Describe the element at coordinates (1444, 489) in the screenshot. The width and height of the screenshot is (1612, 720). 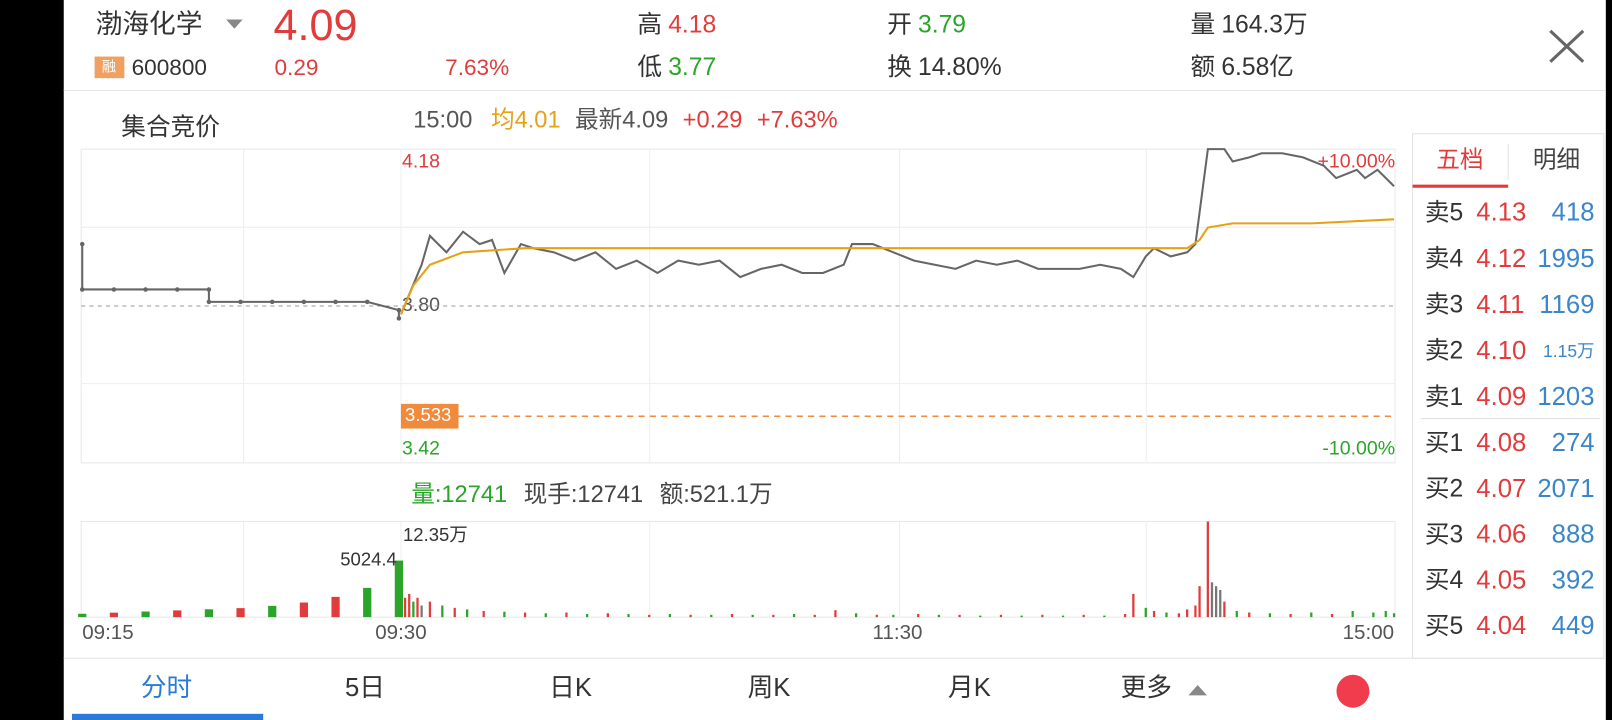
I see `book-label: 买2` at that location.